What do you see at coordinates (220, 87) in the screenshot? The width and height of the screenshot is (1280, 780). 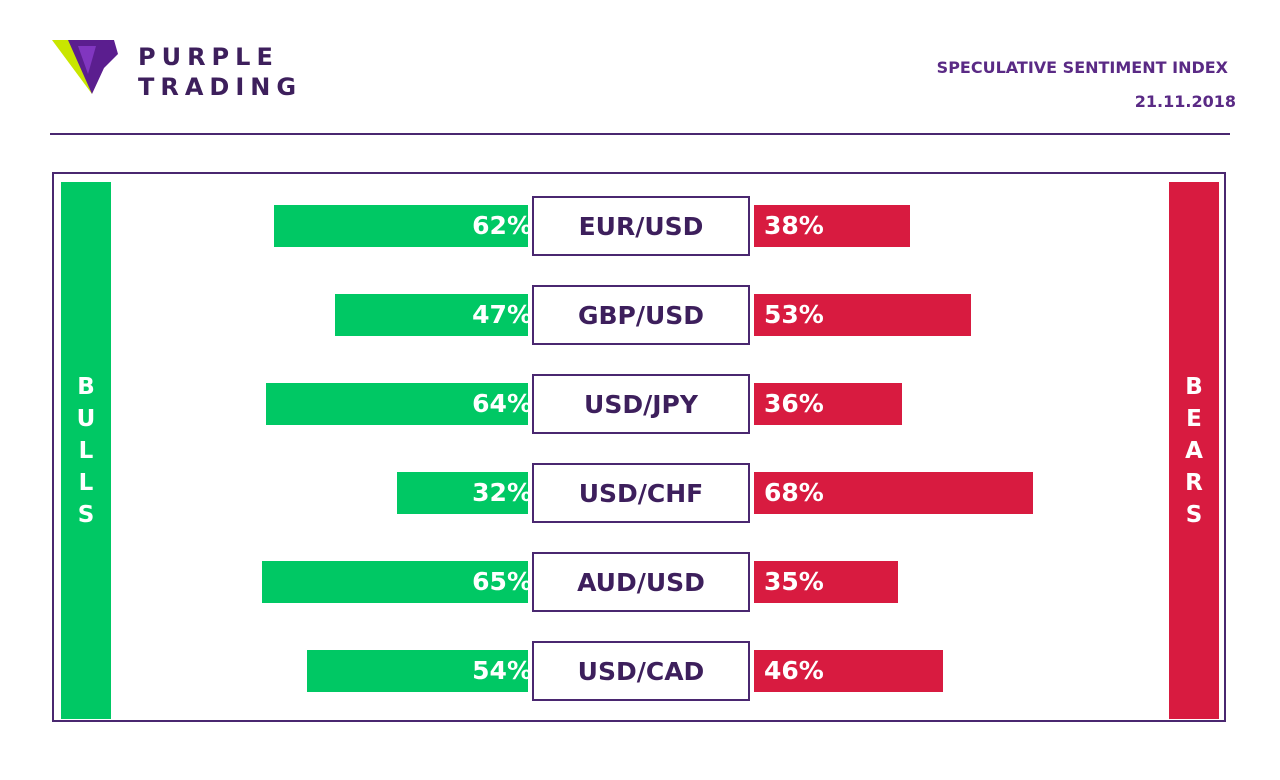 I see `brand-name-line2: TRADING` at bounding box center [220, 87].